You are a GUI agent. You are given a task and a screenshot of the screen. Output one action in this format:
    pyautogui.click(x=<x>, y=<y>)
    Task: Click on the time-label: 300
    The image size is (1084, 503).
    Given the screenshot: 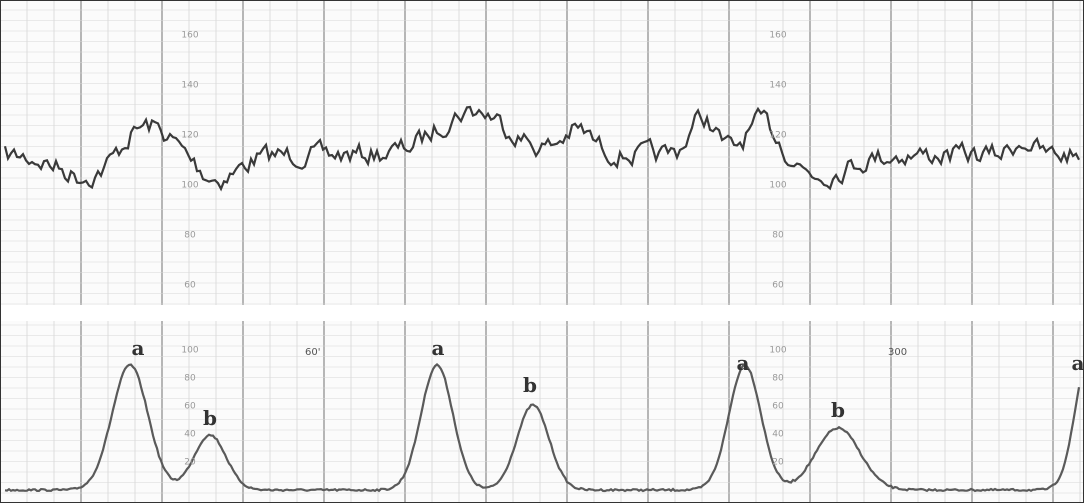 What is the action you would take?
    pyautogui.click(x=897, y=352)
    